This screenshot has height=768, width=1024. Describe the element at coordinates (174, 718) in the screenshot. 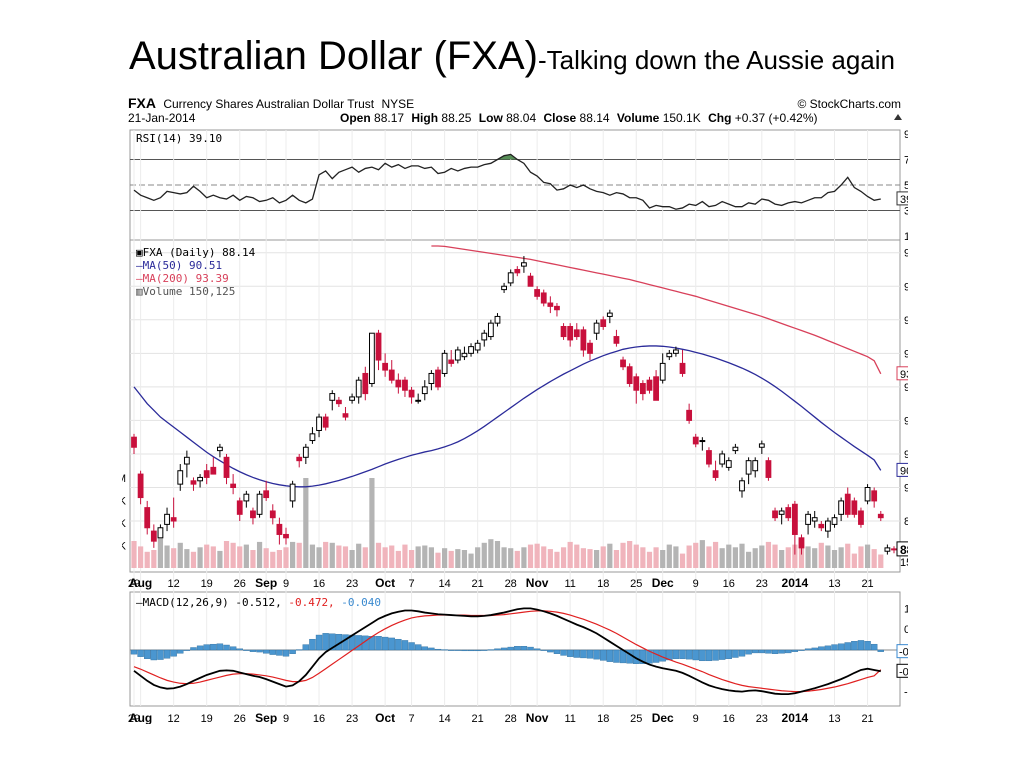

I see `x-axis-label-macd: 12` at that location.